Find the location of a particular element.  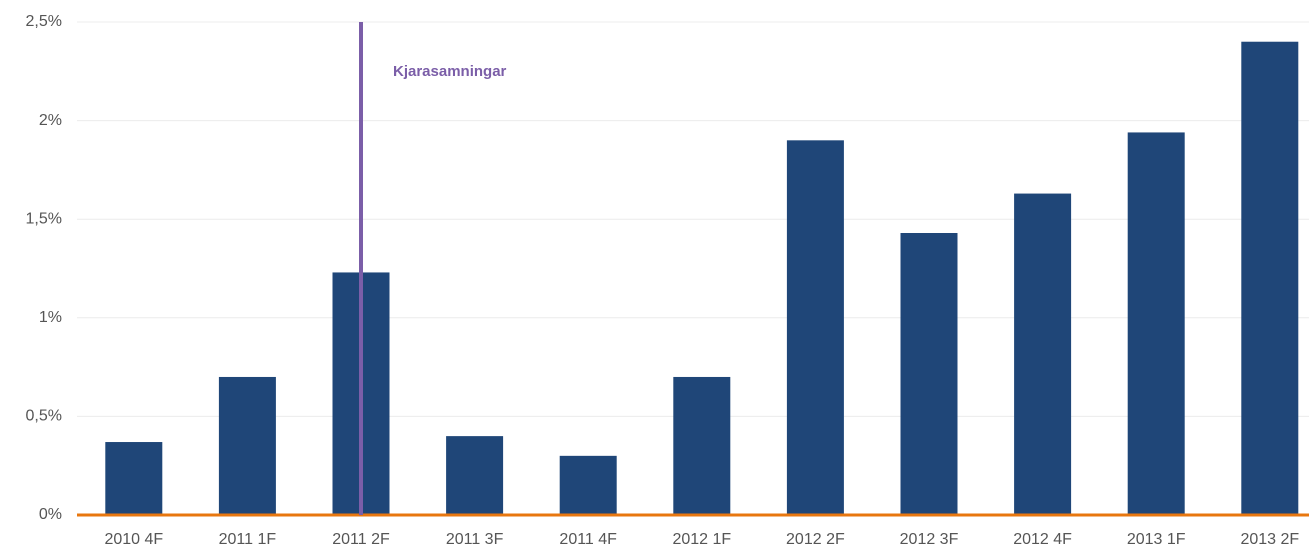

x-tick-label: 2013 2F is located at coordinates (1269, 539).